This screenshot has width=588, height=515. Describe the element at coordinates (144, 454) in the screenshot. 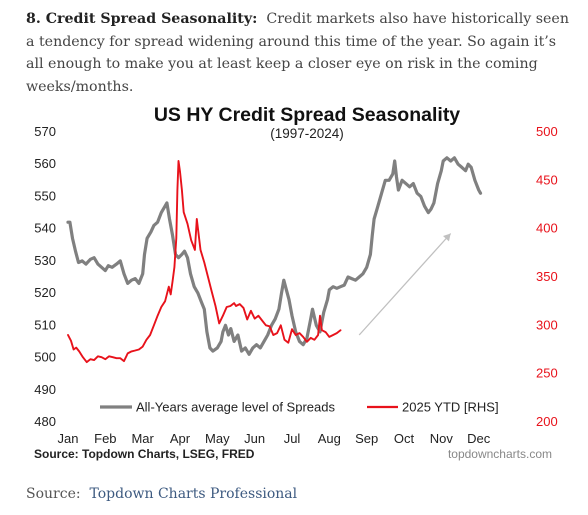

I see `chart-source-note: Source: Topdown Charts, LSEG, FRED` at that location.